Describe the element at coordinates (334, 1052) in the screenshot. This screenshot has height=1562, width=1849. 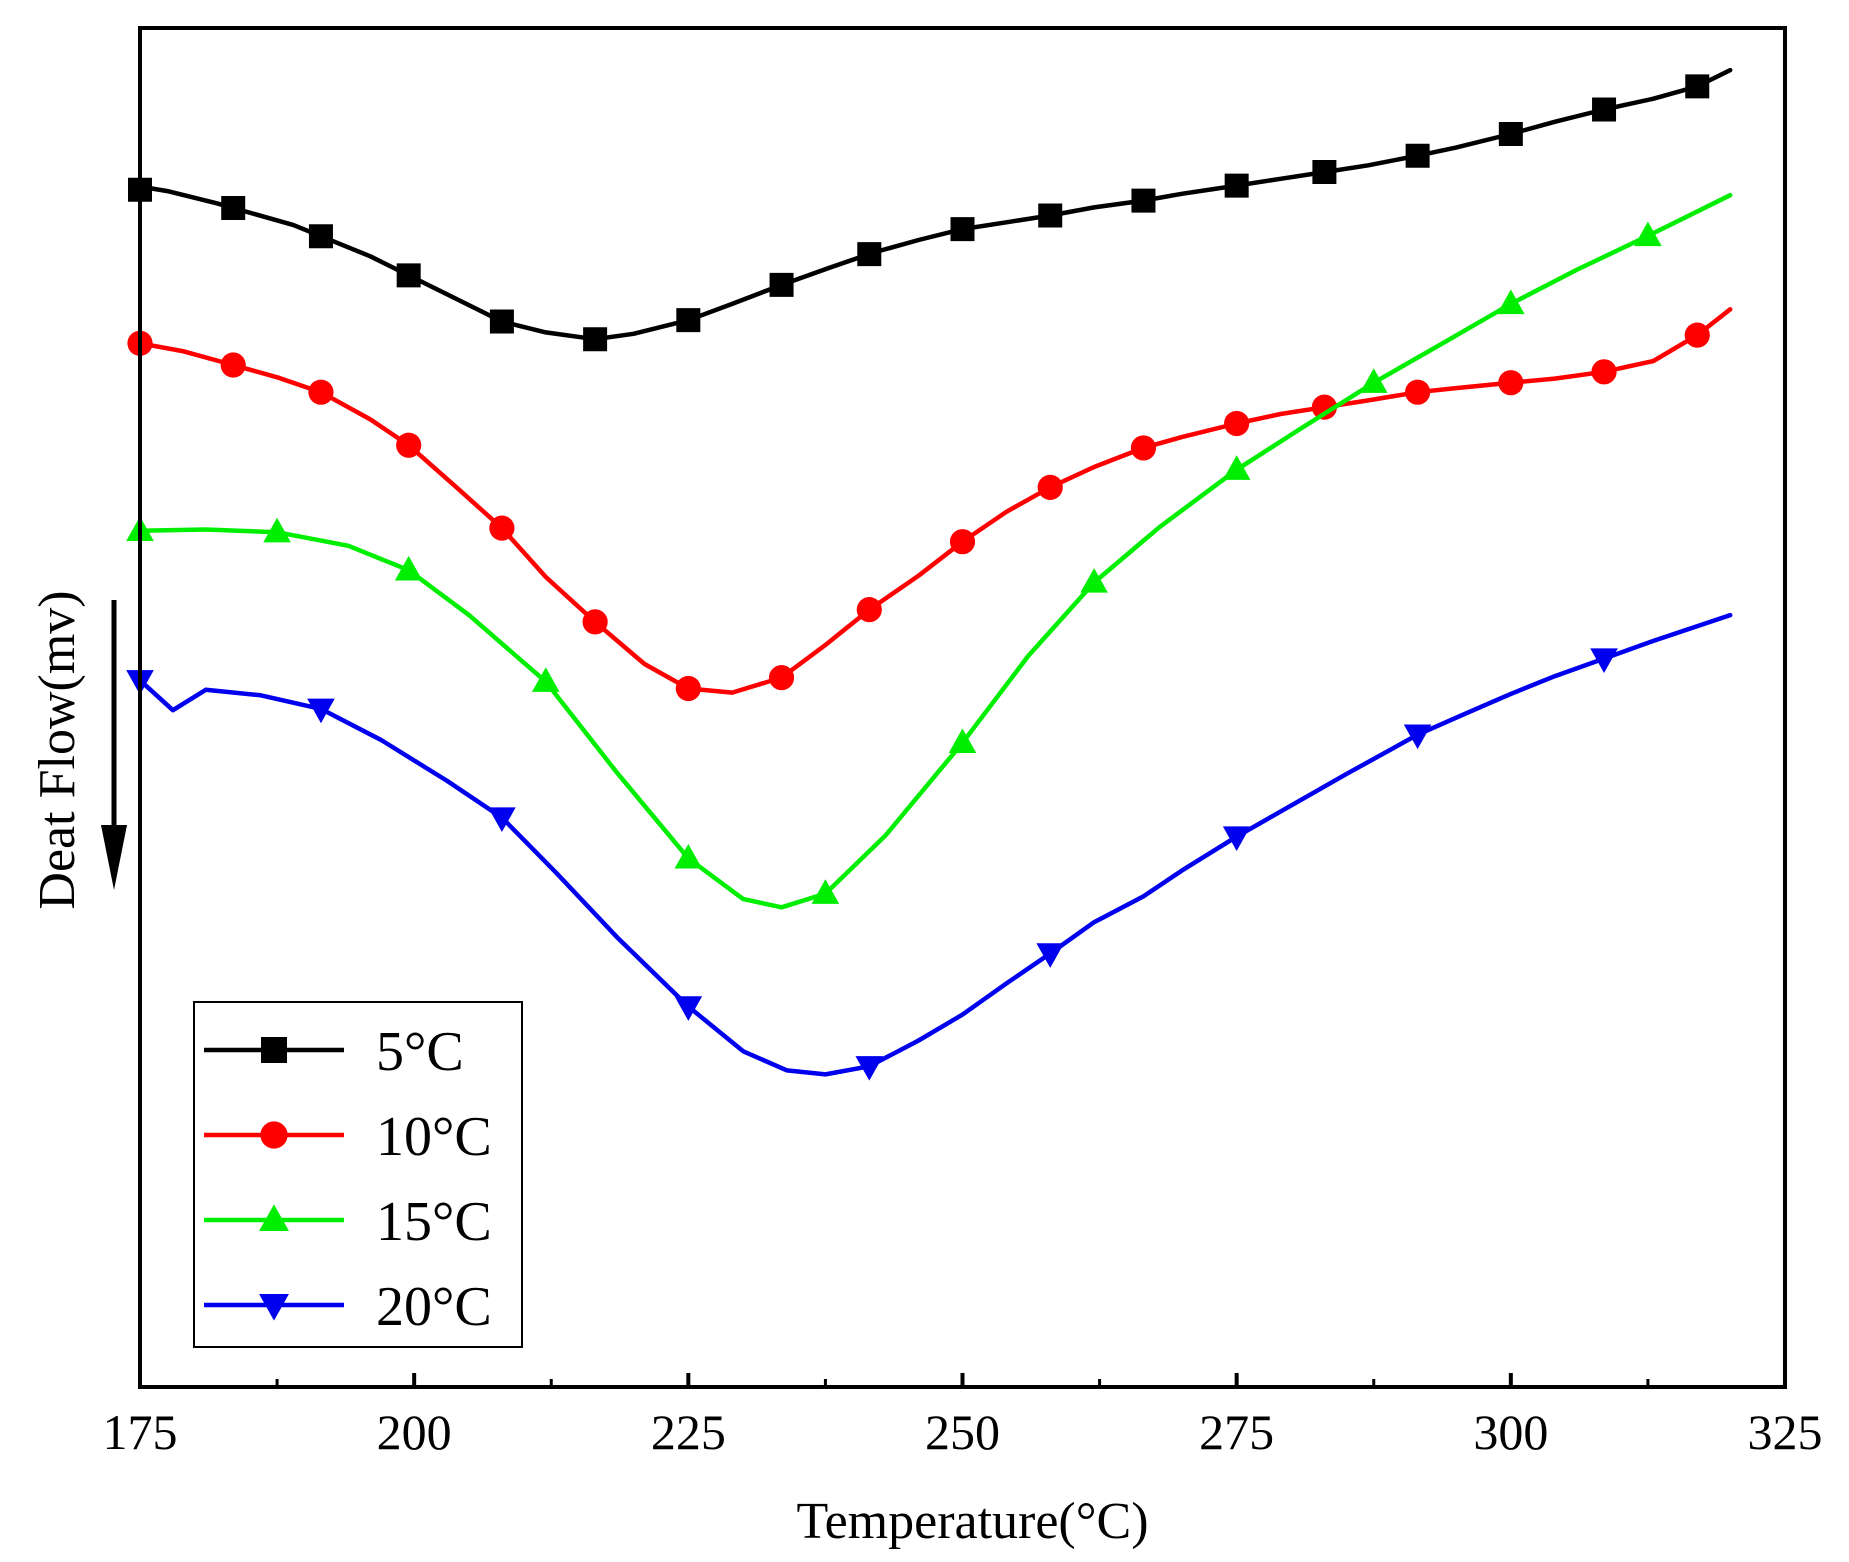
I see `legend-item: 5°C` at that location.